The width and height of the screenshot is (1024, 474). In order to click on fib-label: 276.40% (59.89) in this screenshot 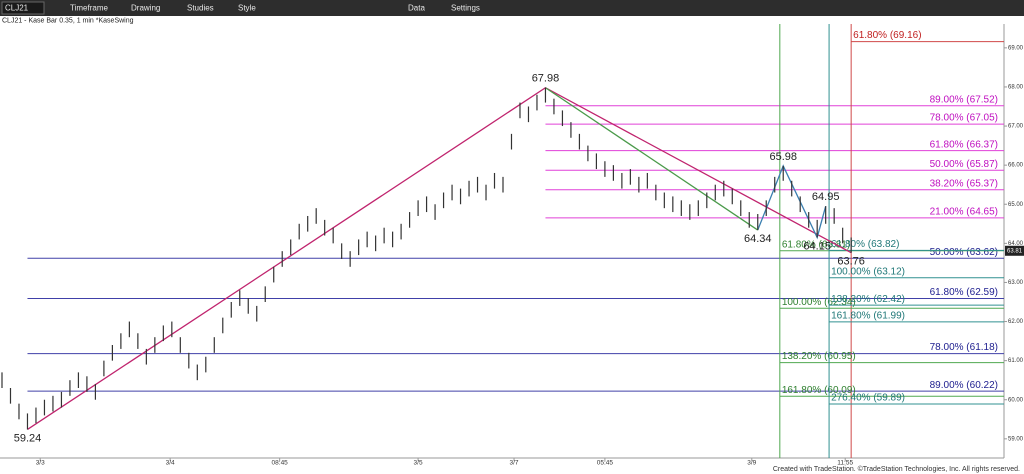, I will do `click(868, 398)`.